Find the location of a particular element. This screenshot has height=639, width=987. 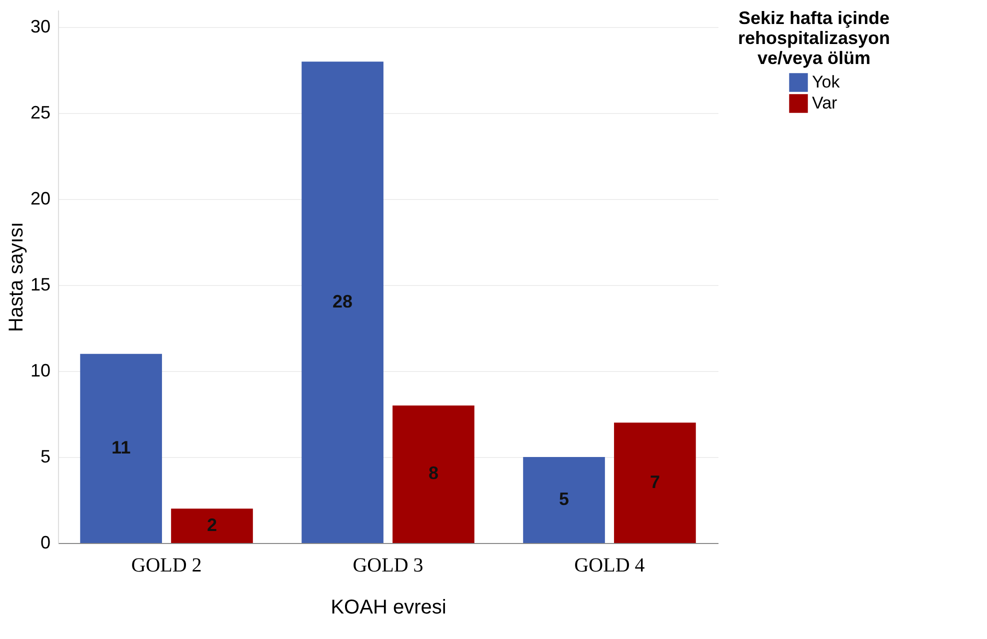

y-tick-label: 0 is located at coordinates (45, 542).